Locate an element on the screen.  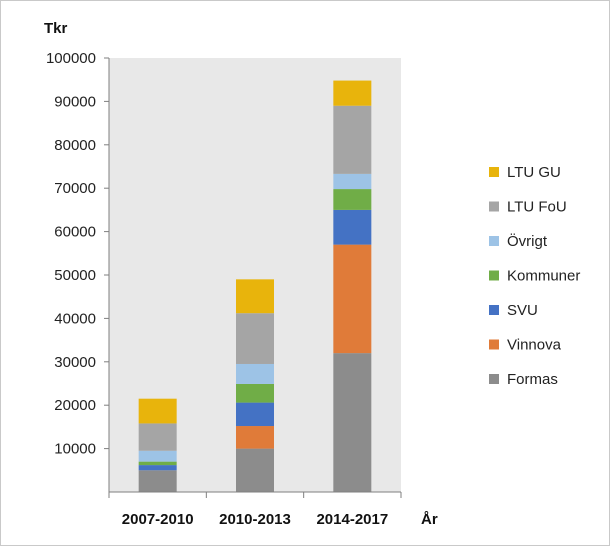
bar-segment-svu-2007-2010 is located at coordinates (157, 468).